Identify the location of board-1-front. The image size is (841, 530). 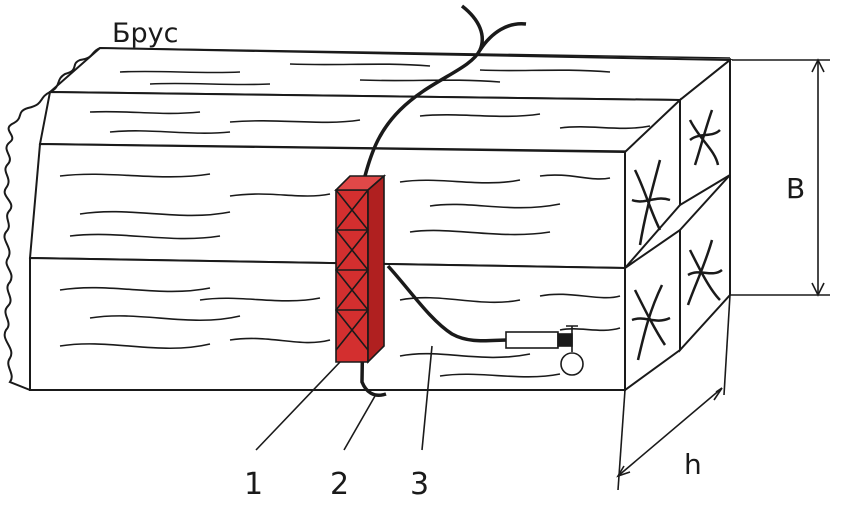
(359, 122).